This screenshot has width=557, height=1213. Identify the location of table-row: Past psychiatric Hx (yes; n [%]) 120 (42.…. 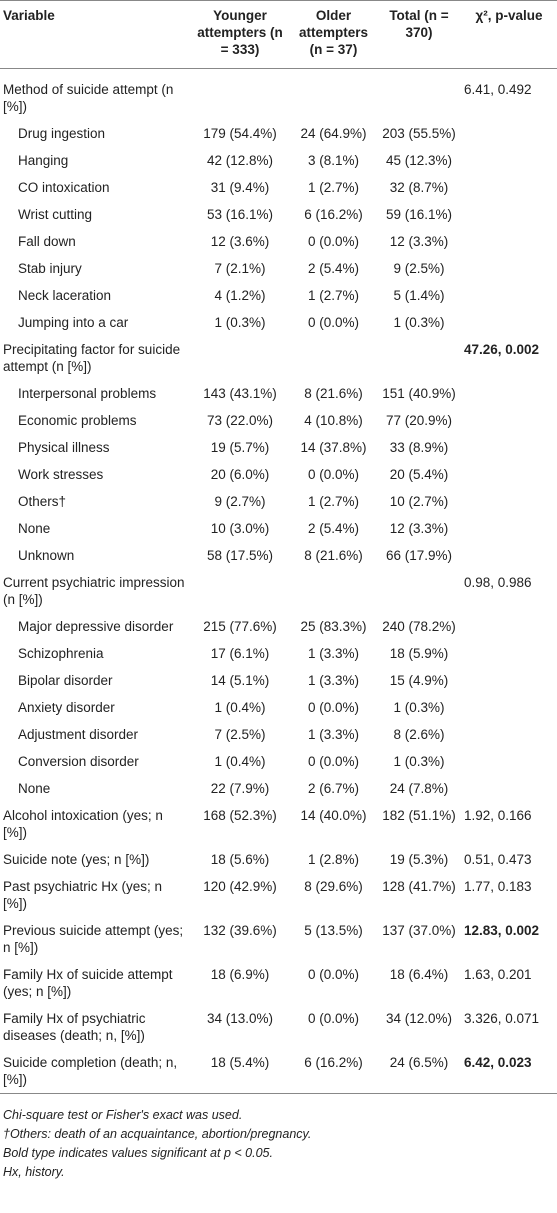
(278, 895).